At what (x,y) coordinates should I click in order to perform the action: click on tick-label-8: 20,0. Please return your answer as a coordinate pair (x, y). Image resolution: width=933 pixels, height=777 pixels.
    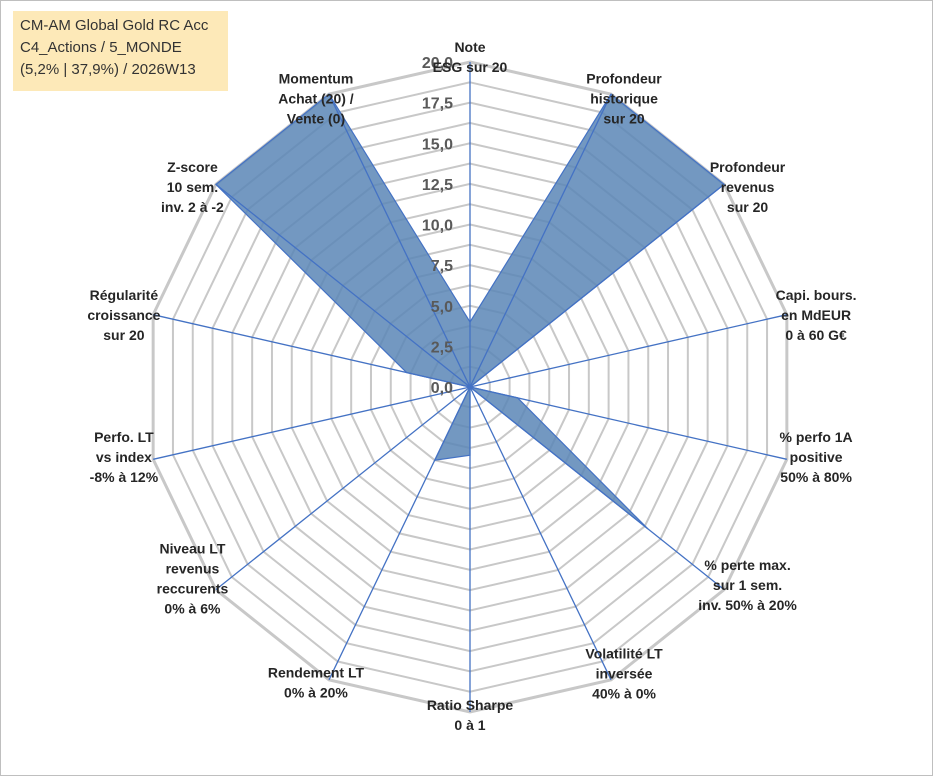
    Looking at the image, I should click on (437, 63).